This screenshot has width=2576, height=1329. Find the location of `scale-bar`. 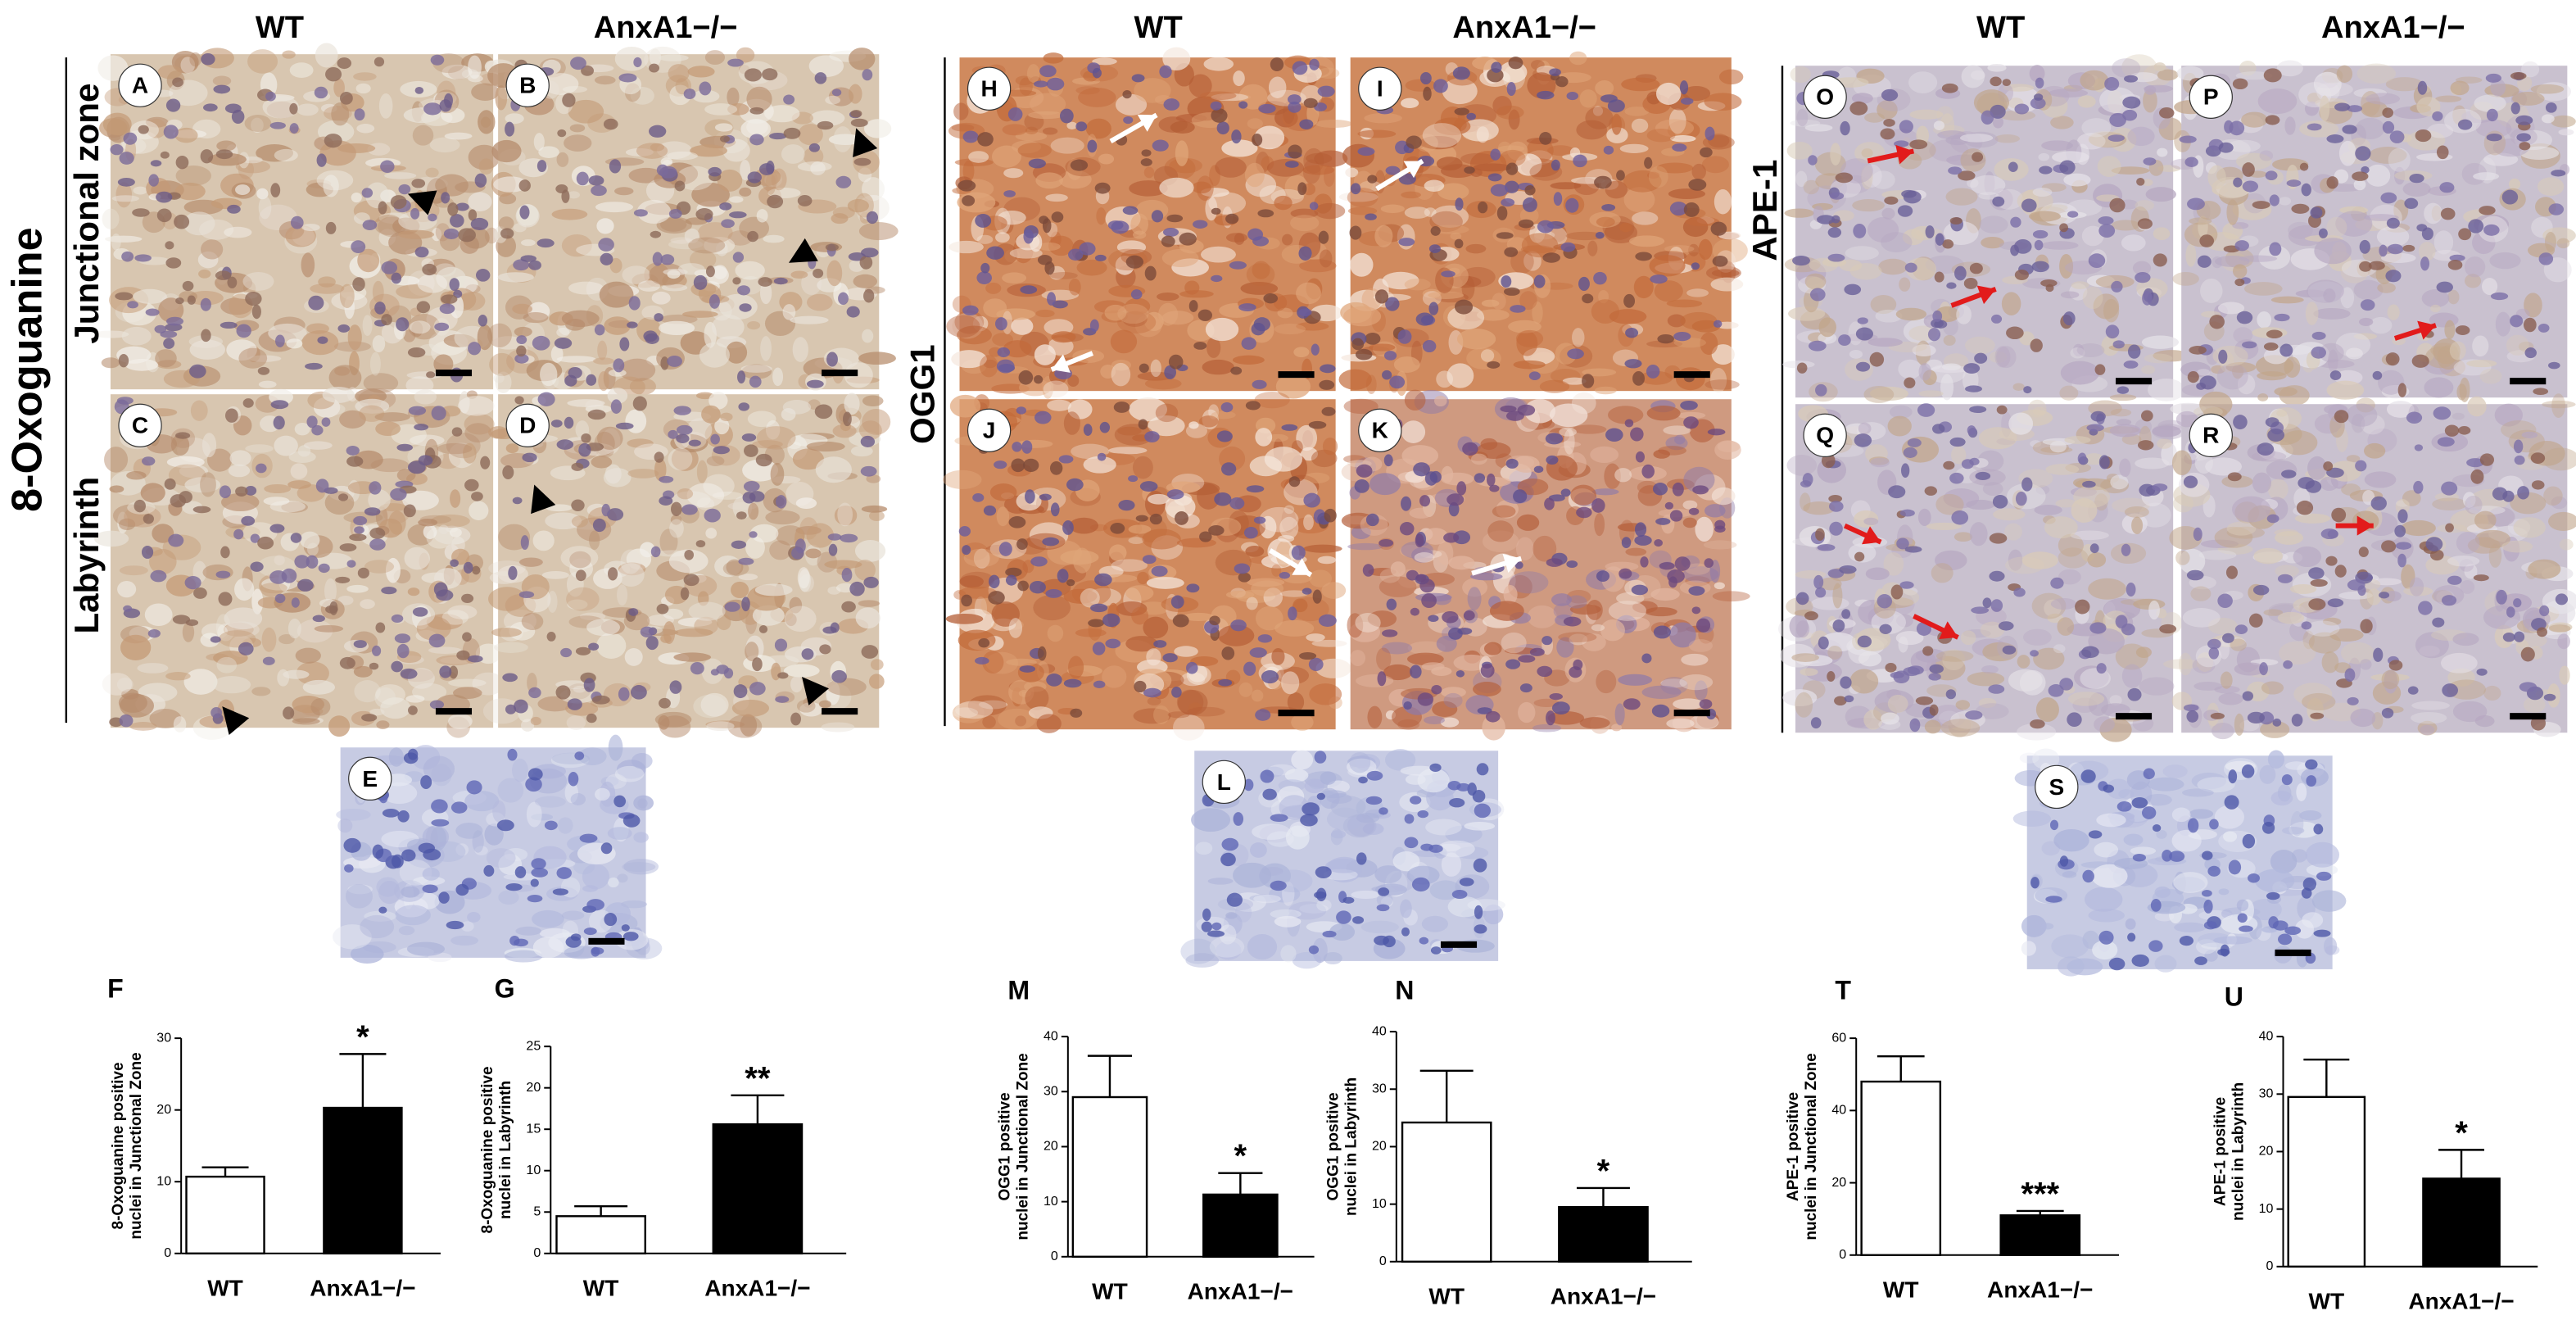

scale-bar is located at coordinates (1296, 375).